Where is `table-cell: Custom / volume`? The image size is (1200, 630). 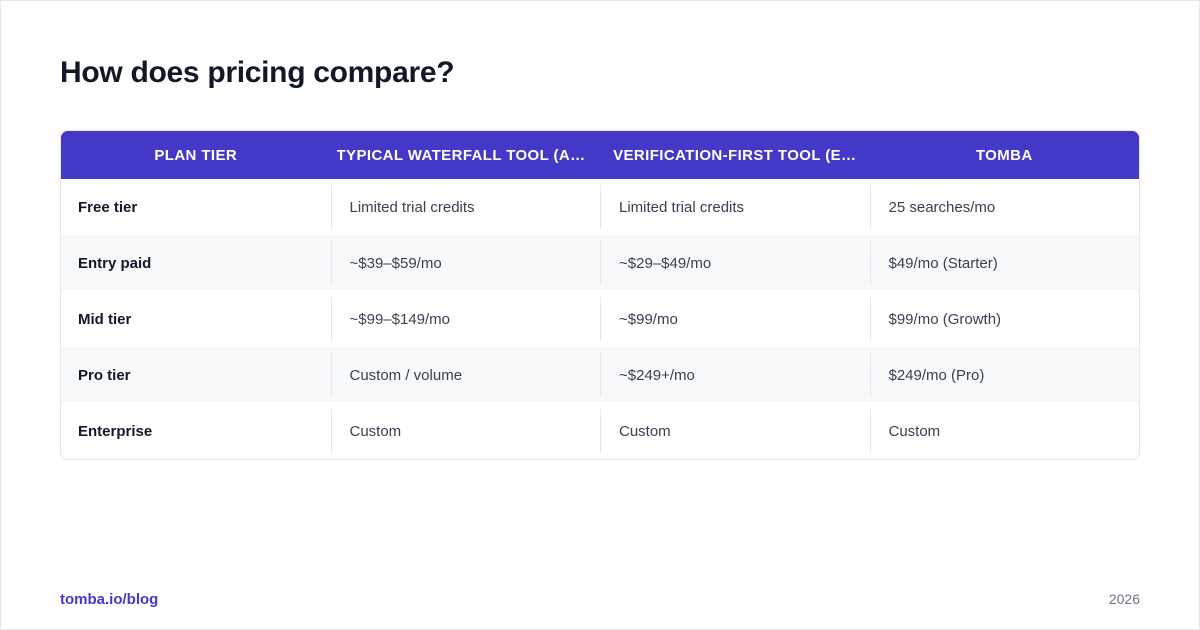 table-cell: Custom / volume is located at coordinates (465, 375).